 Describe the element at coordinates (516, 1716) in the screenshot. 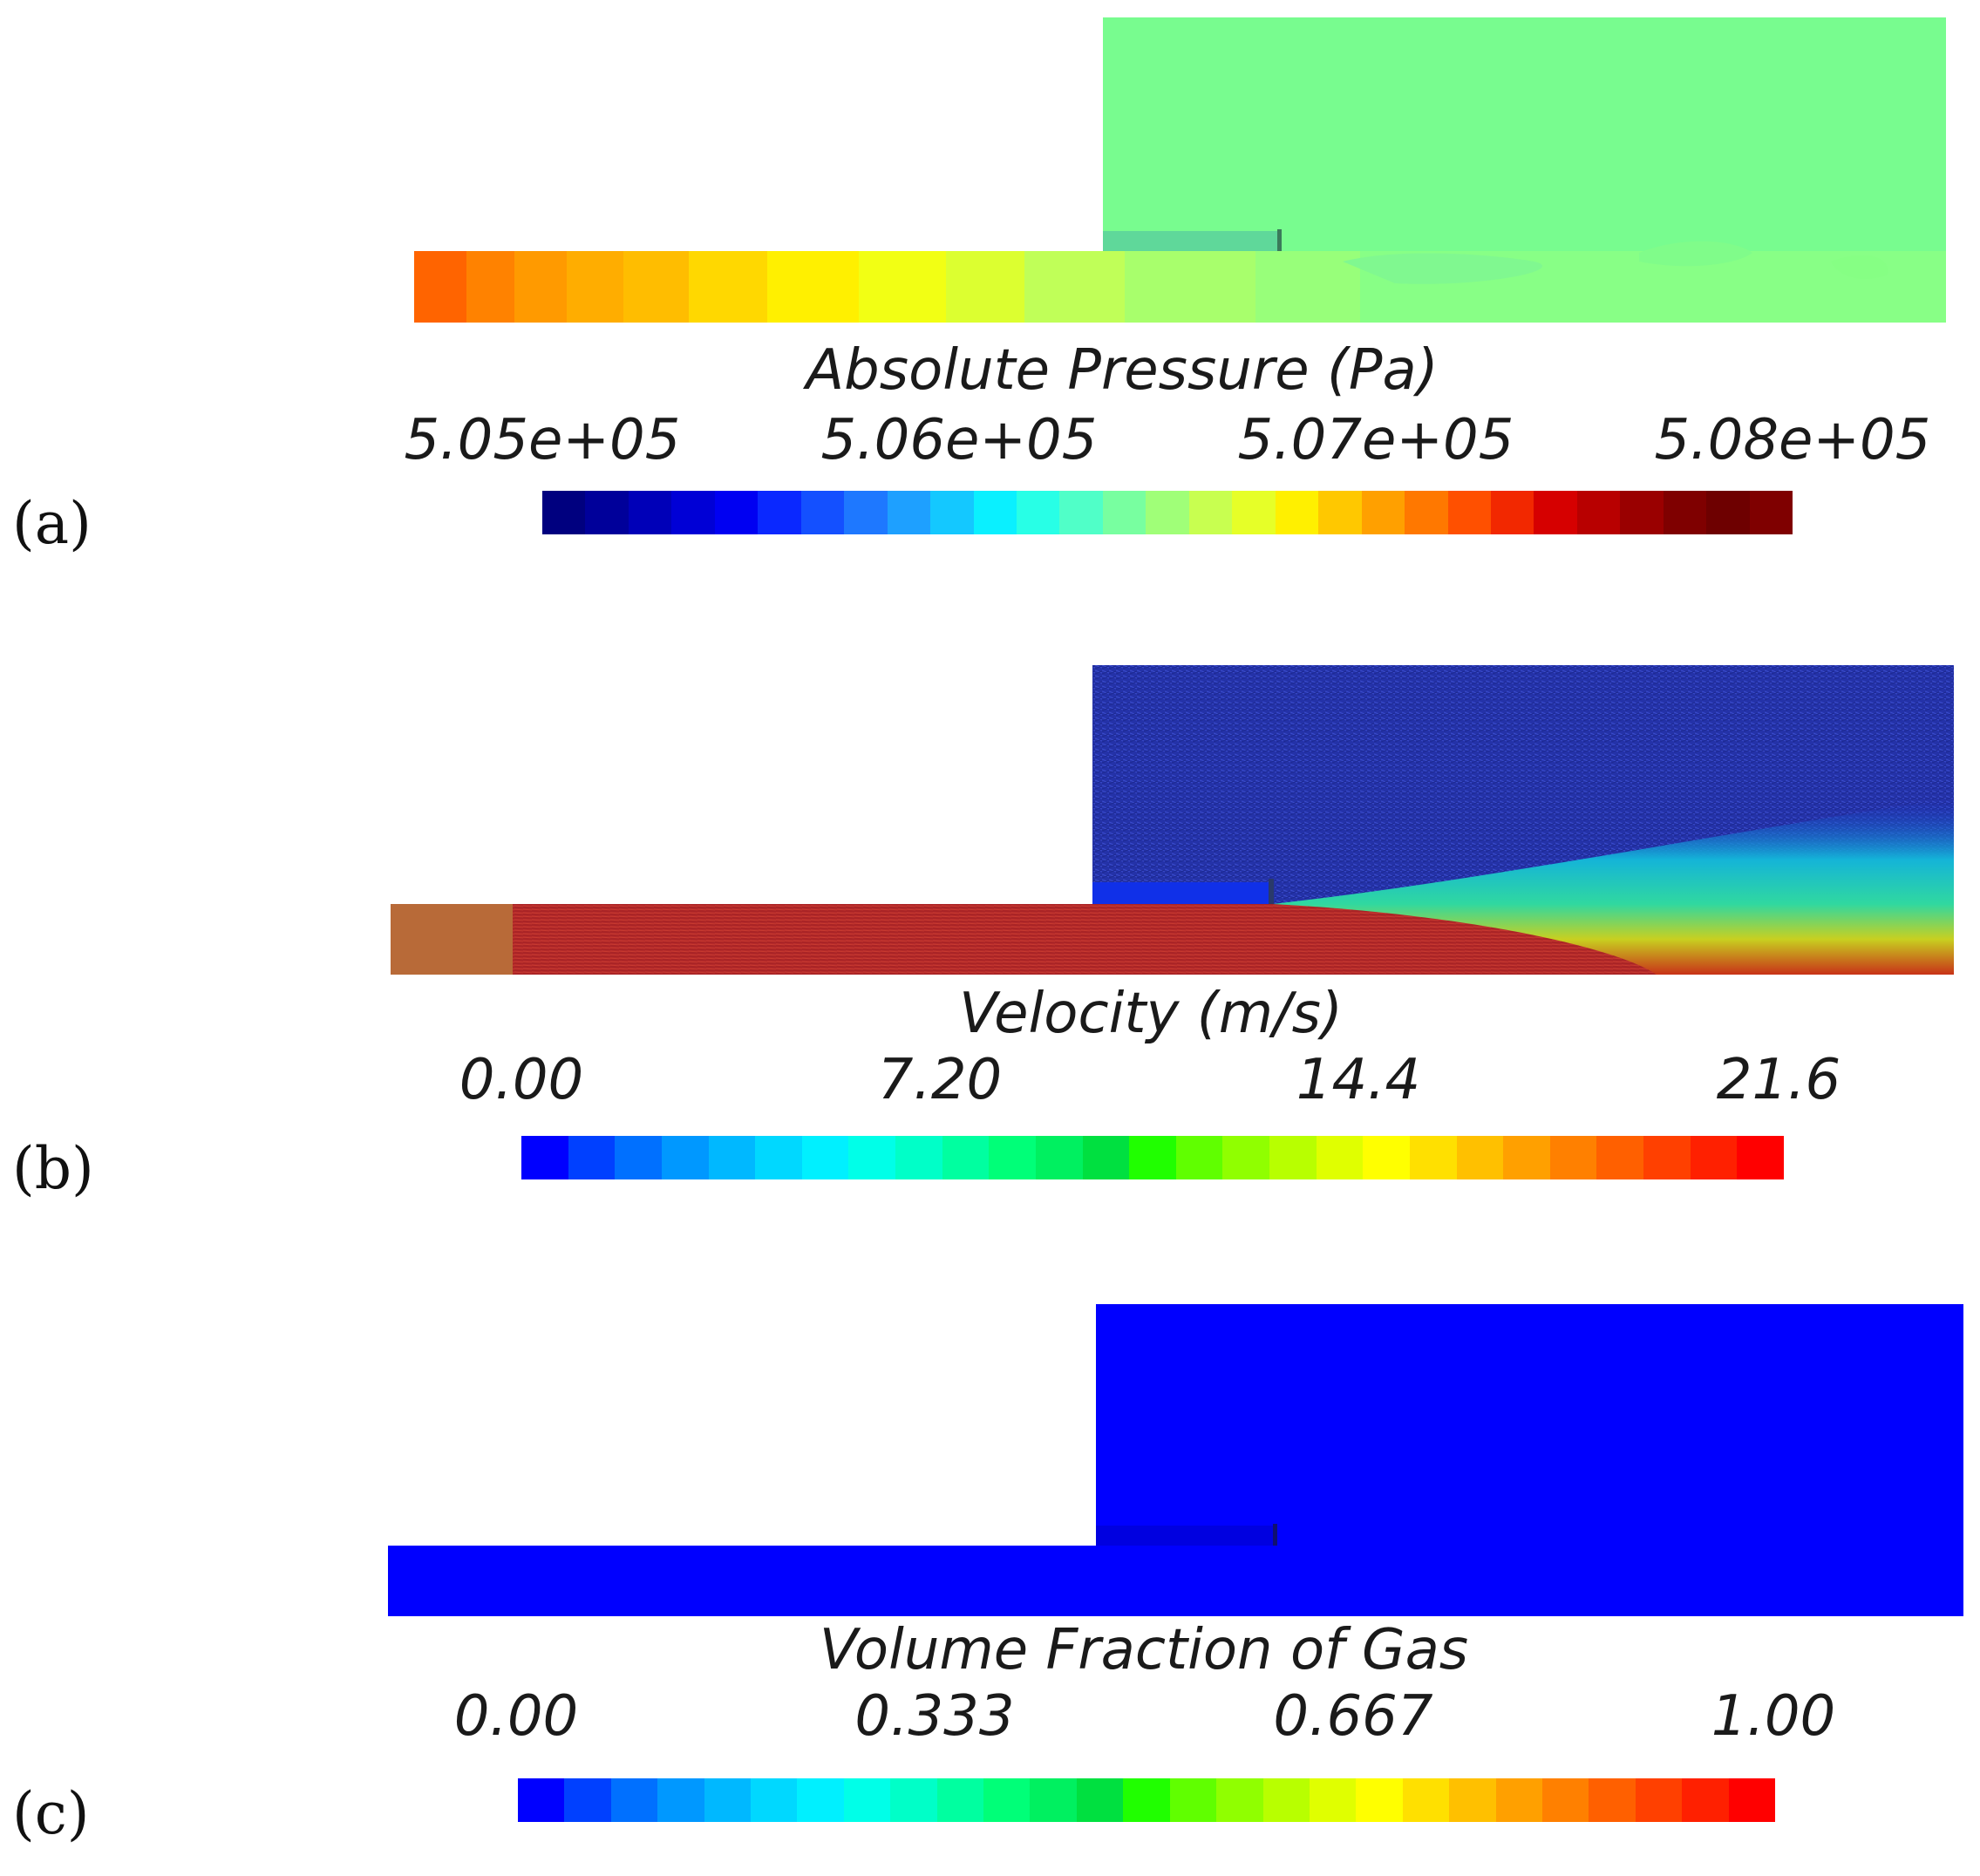

I see `gas-fraction-tick-0: 0.00` at that location.